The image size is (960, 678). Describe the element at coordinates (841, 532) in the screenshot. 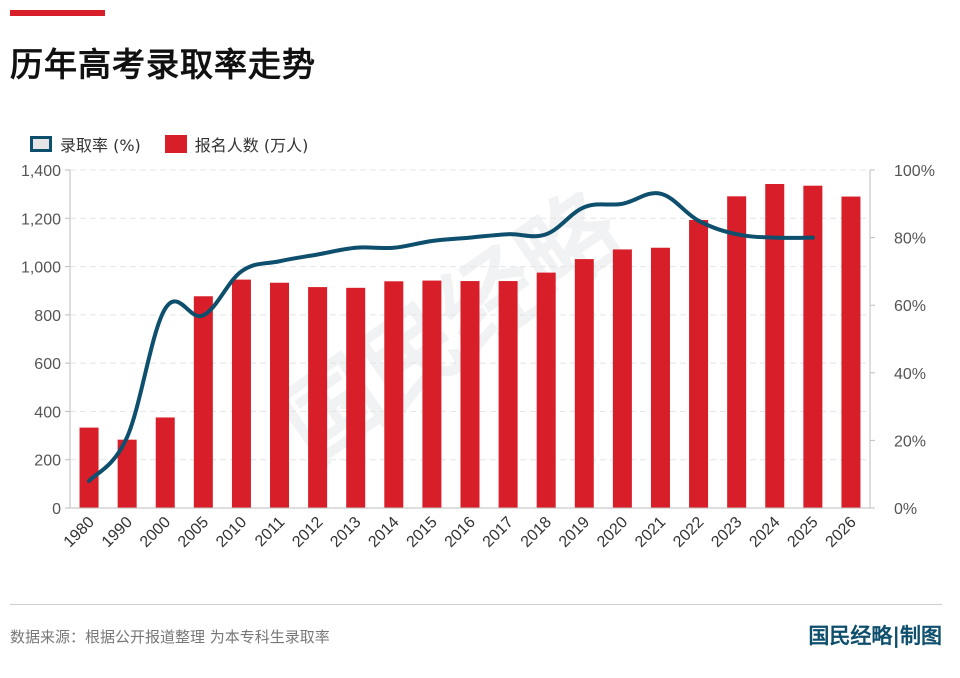

I see `x-tick-label: 2026` at that location.